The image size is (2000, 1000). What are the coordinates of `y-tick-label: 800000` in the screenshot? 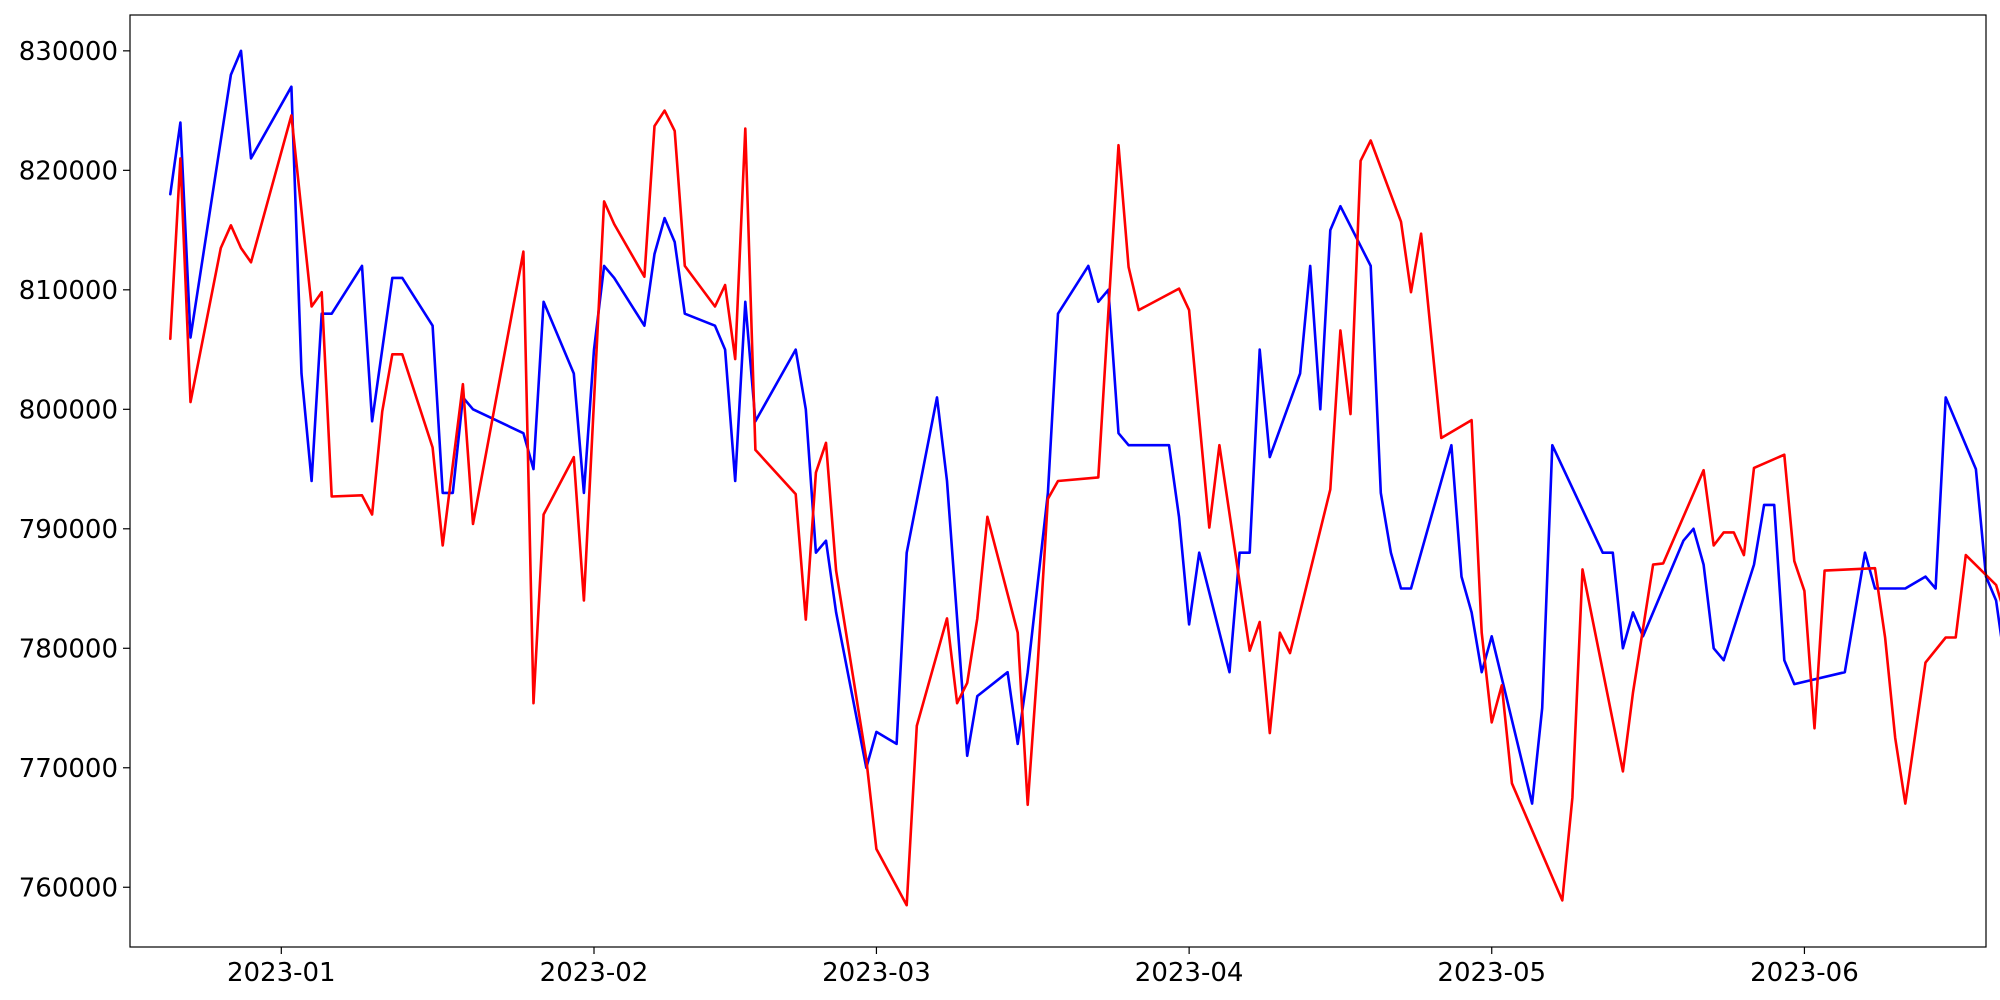 It's located at (68, 410).